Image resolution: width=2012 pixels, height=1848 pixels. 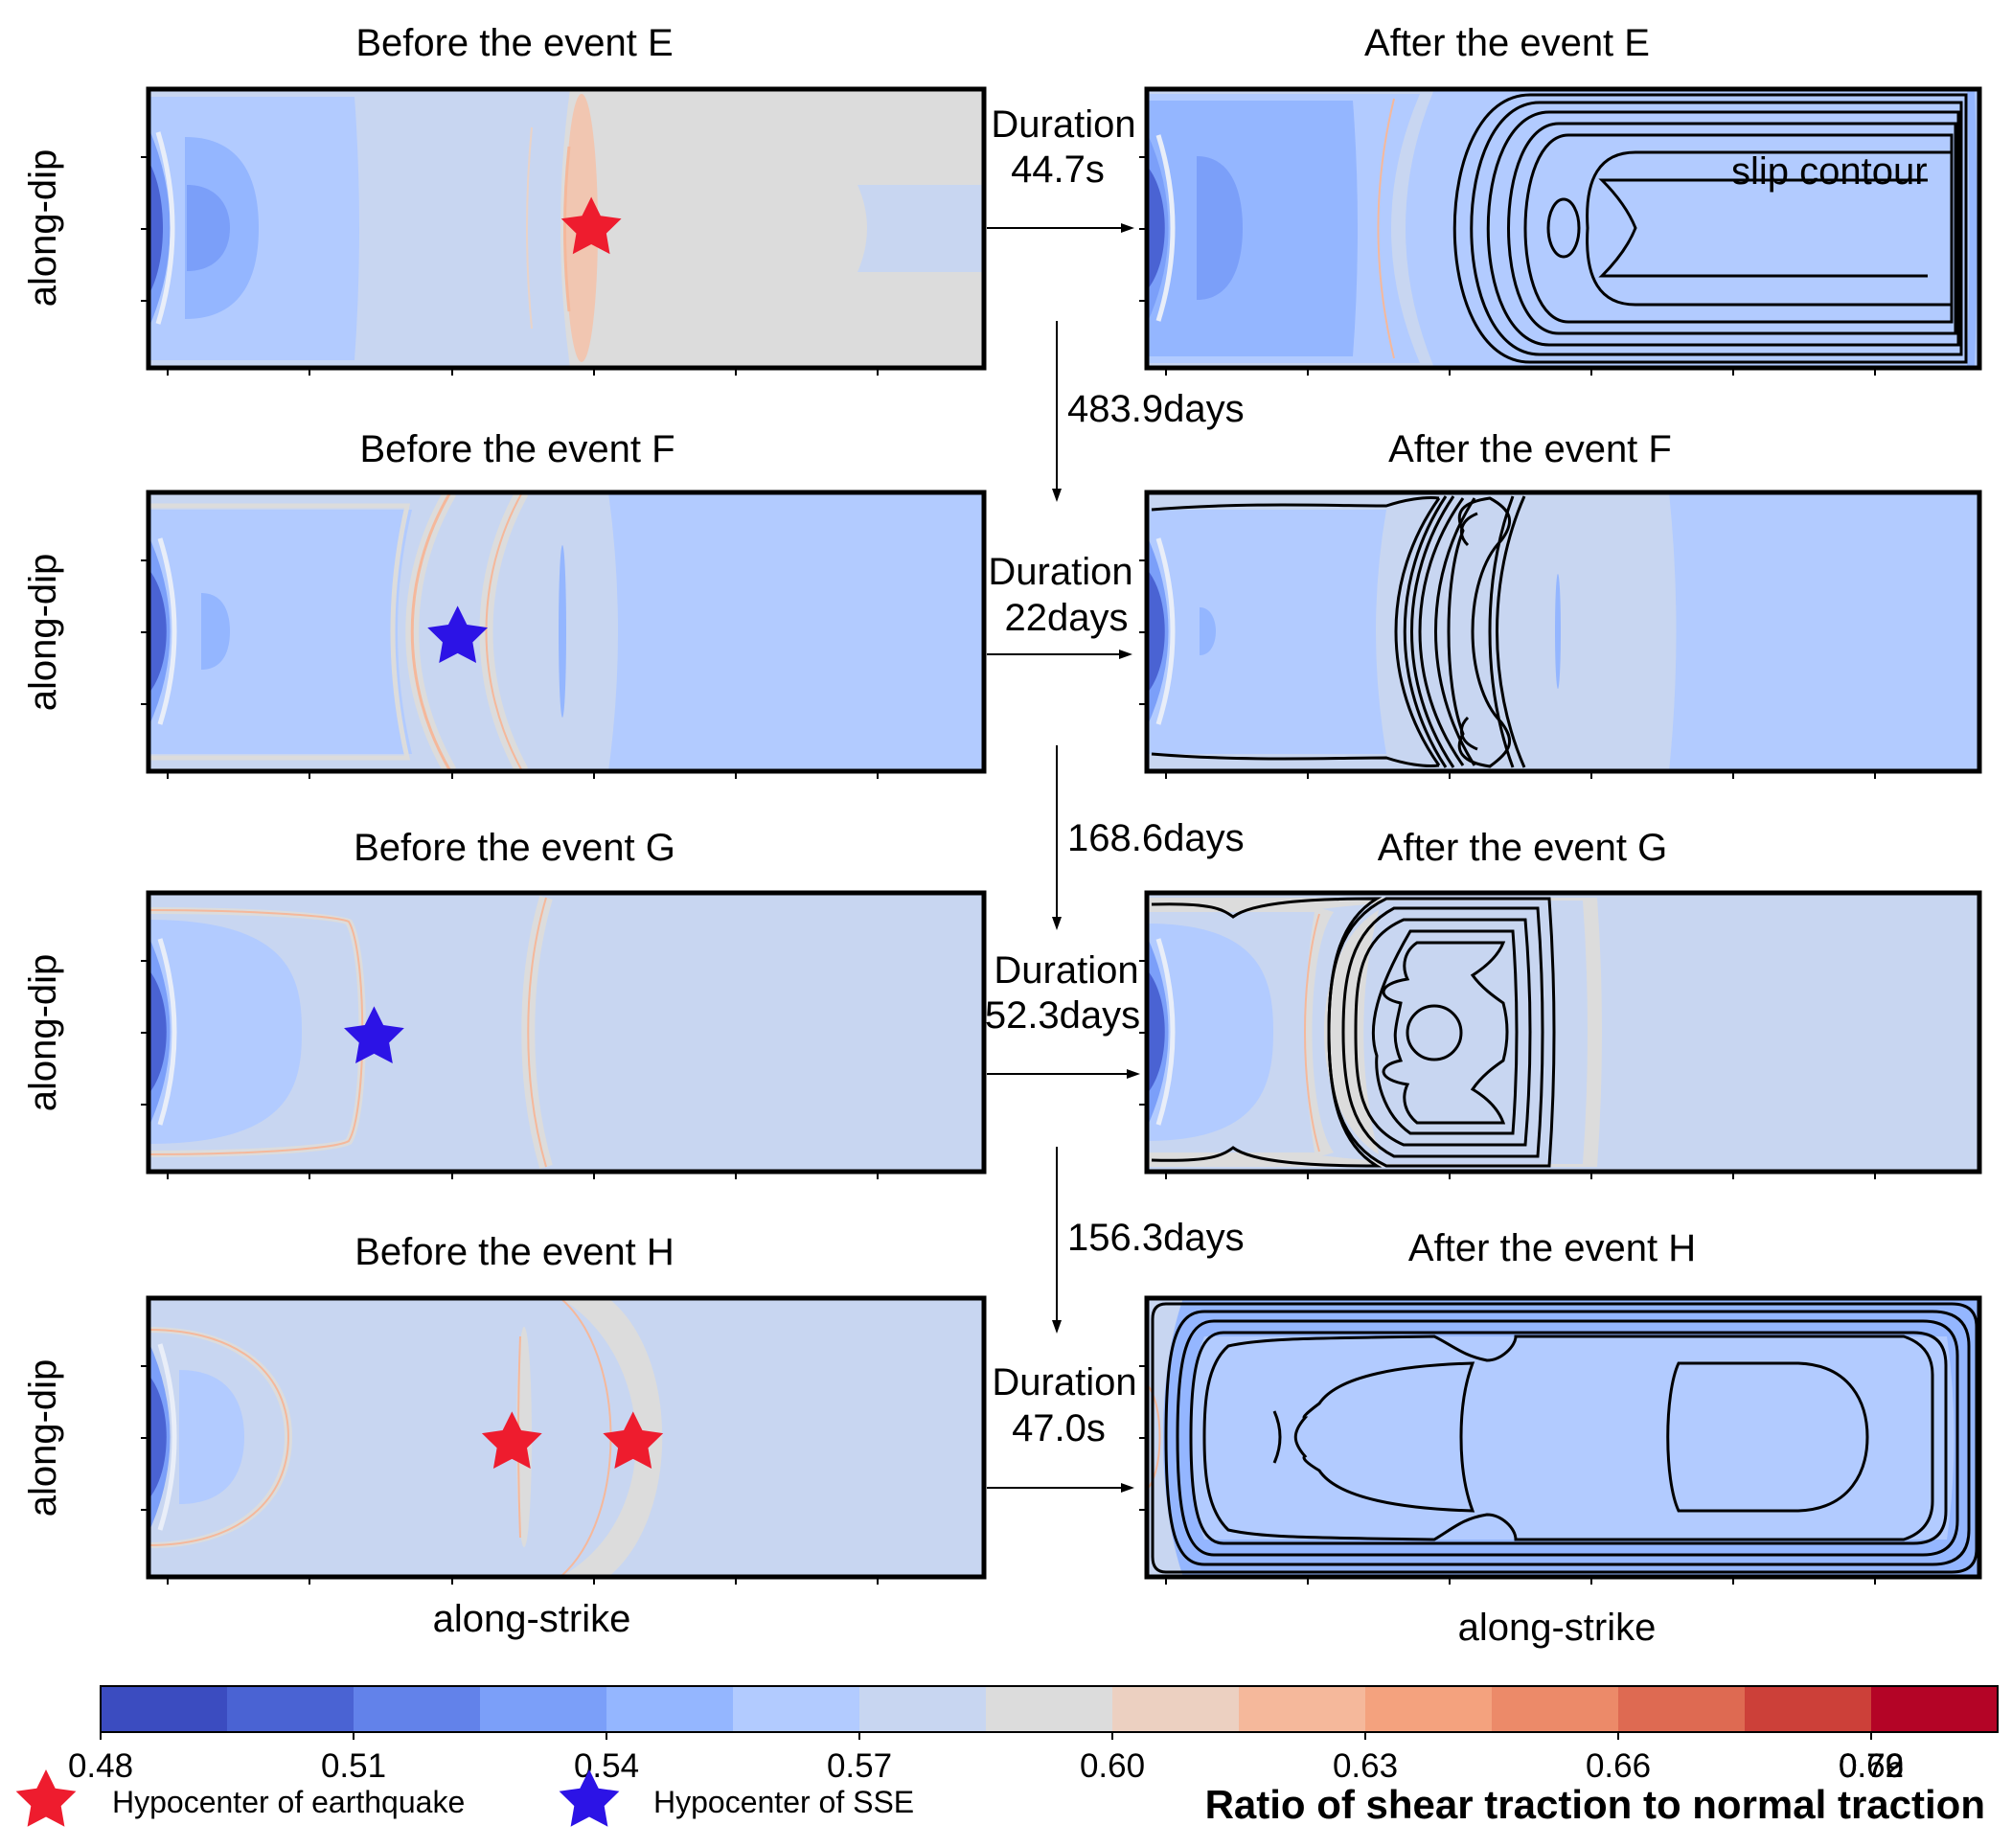 What do you see at coordinates (986, 1758) in the screenshot?
I see `colorbar-ticks: 0.48 0.51 0.54 0.57 0.60 0.63 0.66 0.690.720.76` at bounding box center [986, 1758].